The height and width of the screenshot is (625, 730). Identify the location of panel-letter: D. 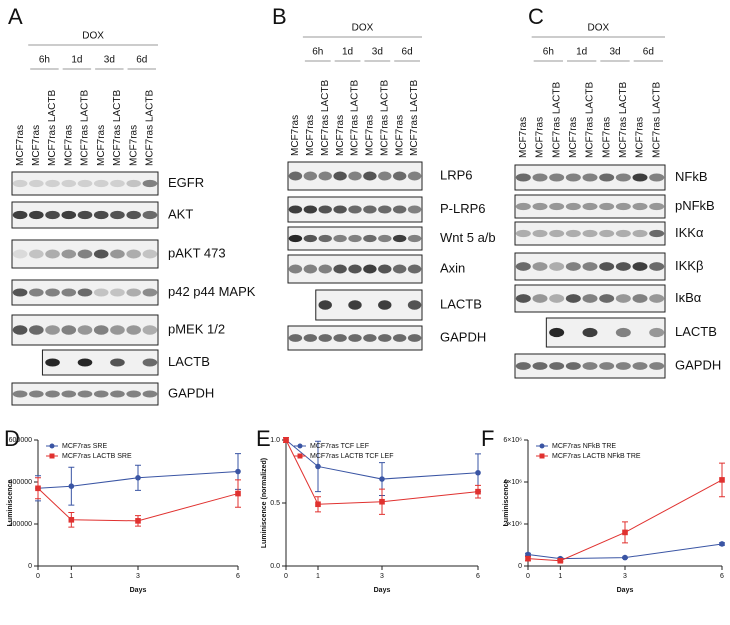
(12, 438).